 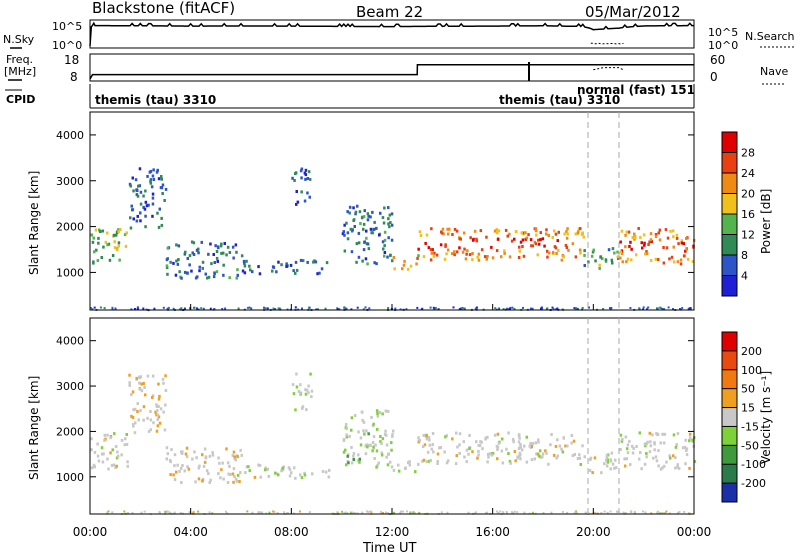 What do you see at coordinates (392, 532) in the screenshot?
I see `x-tick-label: 12:00` at bounding box center [392, 532].